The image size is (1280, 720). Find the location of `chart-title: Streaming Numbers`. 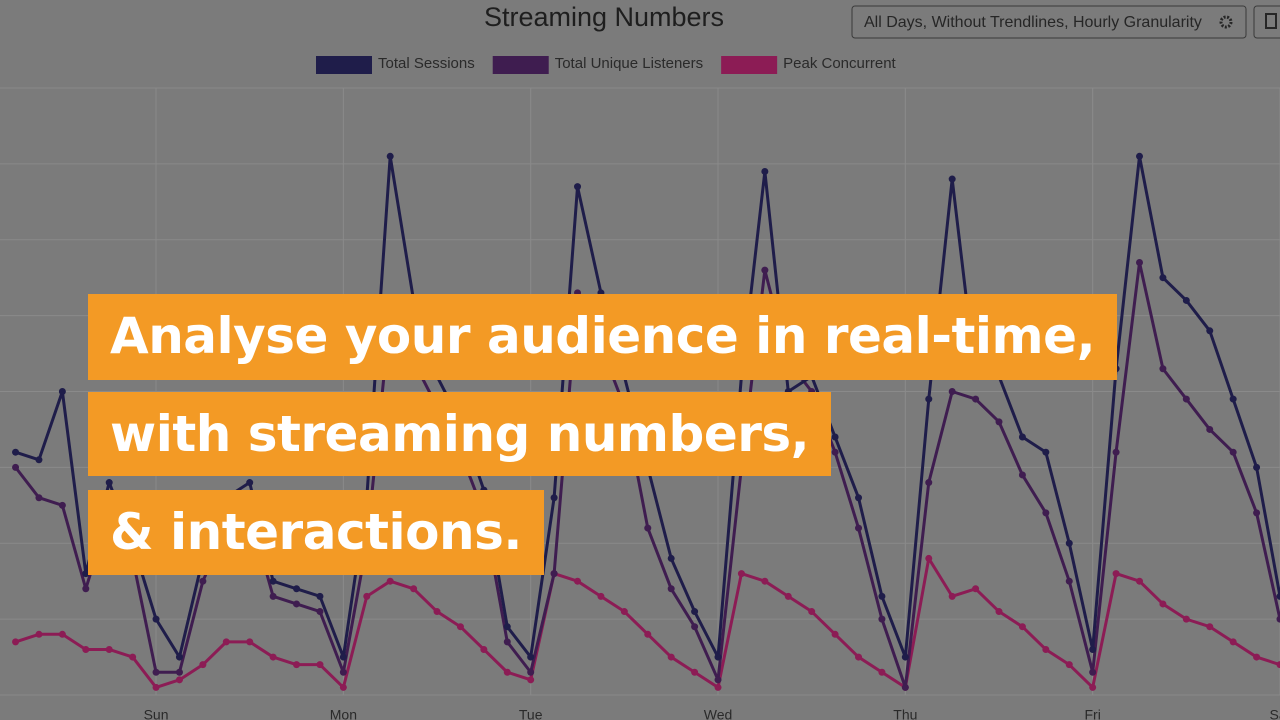

chart-title: Streaming Numbers is located at coordinates (604, 17).